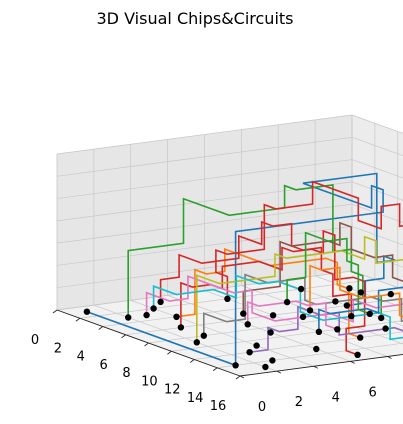  I want to click on y-tick-label: 0, so click(262, 407).